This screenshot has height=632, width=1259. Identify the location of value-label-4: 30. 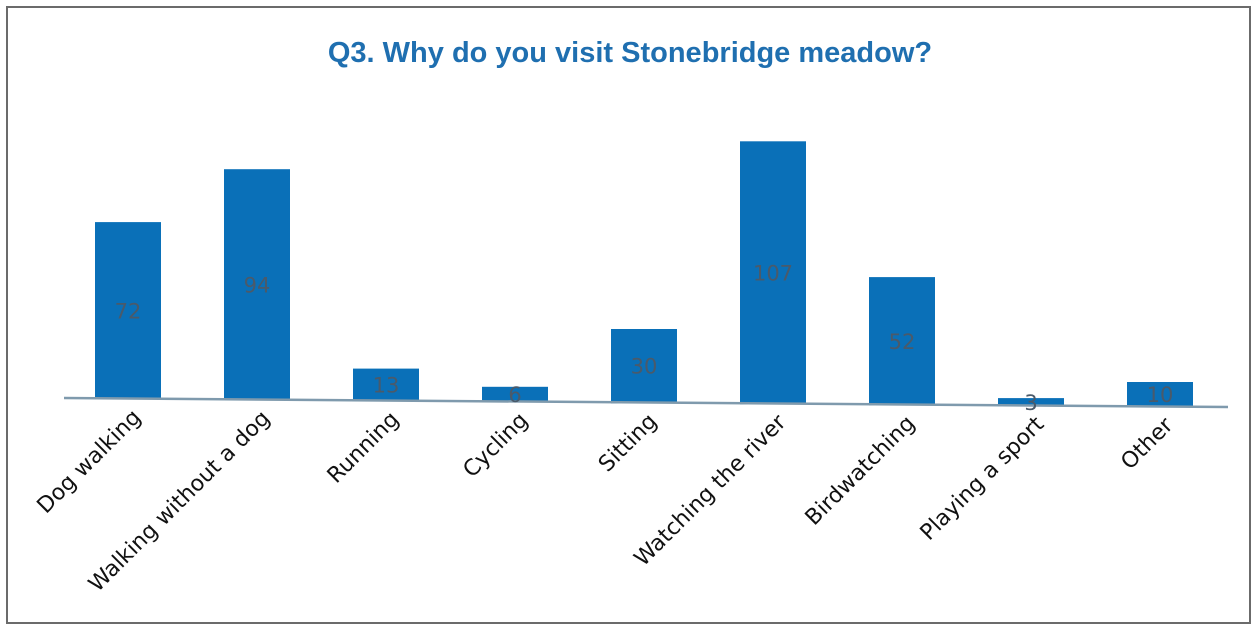
(644, 367).